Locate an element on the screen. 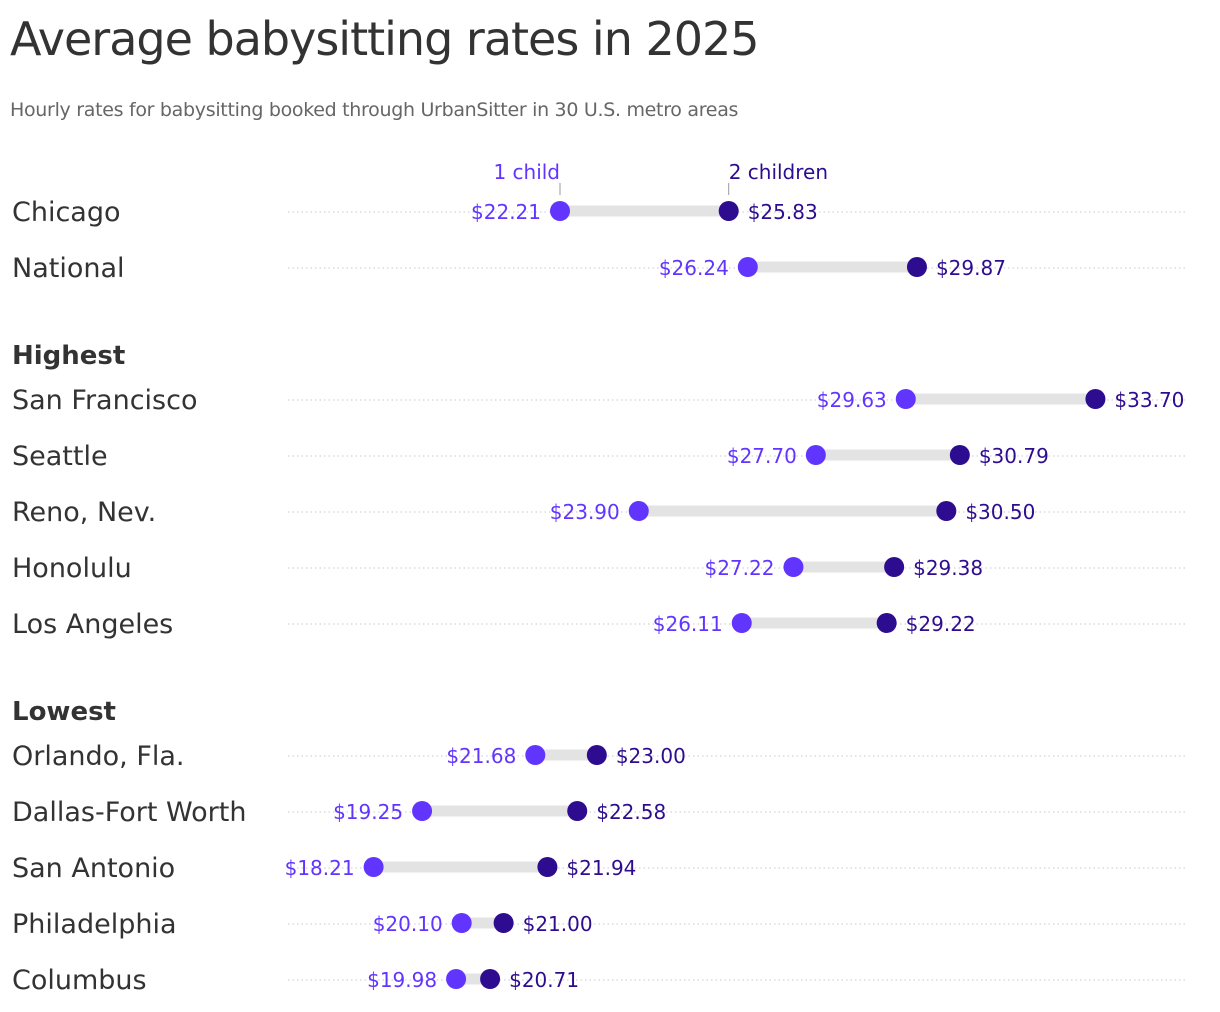  legend-two-children: 2 children is located at coordinates (778, 172).